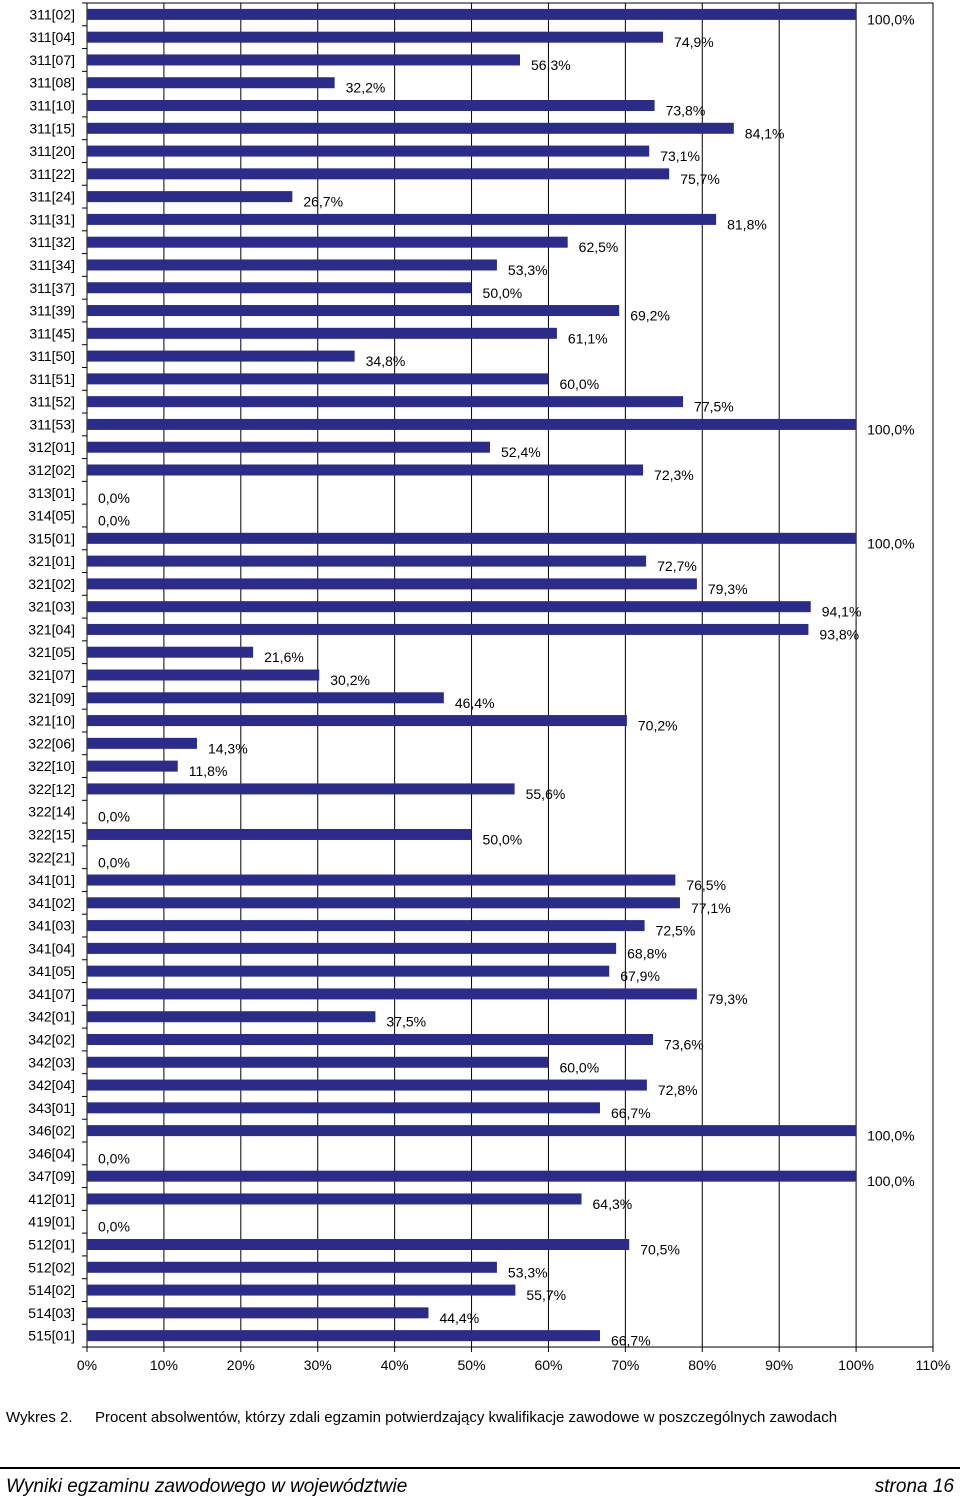 This screenshot has height=1499, width=960. I want to click on data-label: 37,5%, so click(406, 1022).